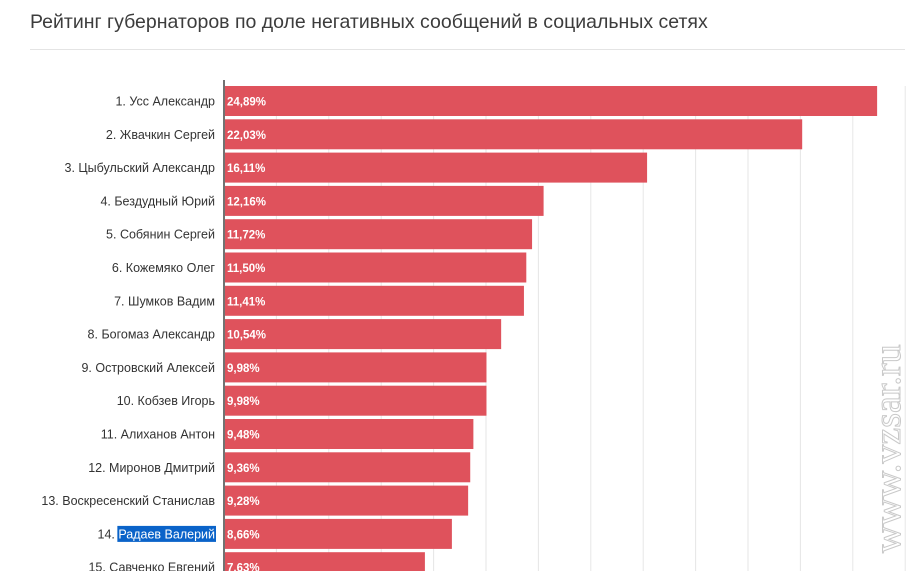  What do you see at coordinates (243, 535) in the screenshot?
I see `value-label: 8,66%` at bounding box center [243, 535].